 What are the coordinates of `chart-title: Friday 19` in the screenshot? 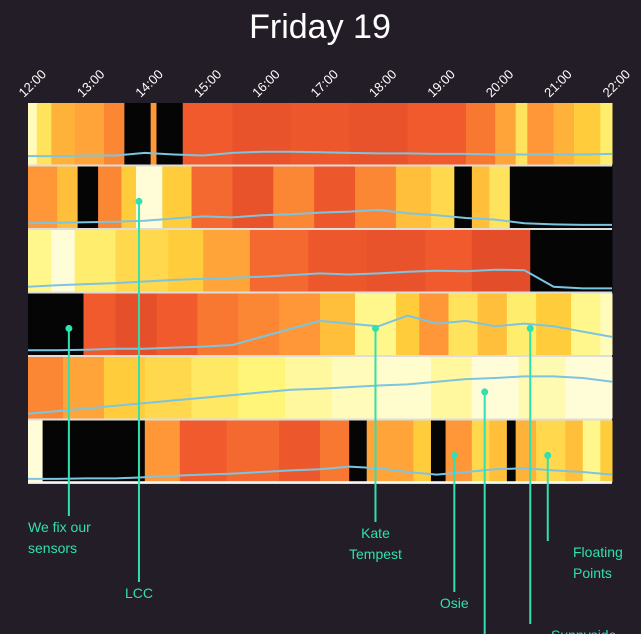 It's located at (320, 27).